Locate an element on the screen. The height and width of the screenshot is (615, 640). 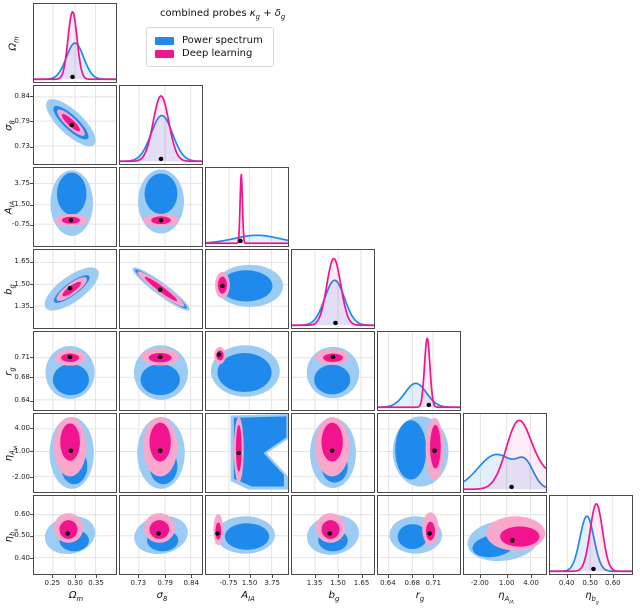
panel-b_g-vs-A_IA is located at coordinates (247, 289).